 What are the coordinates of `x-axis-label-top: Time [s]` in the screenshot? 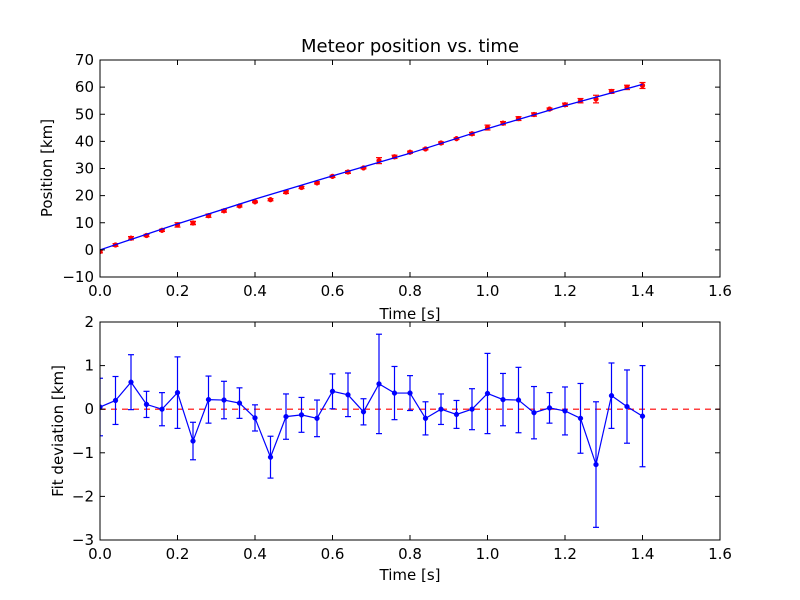 It's located at (410, 314).